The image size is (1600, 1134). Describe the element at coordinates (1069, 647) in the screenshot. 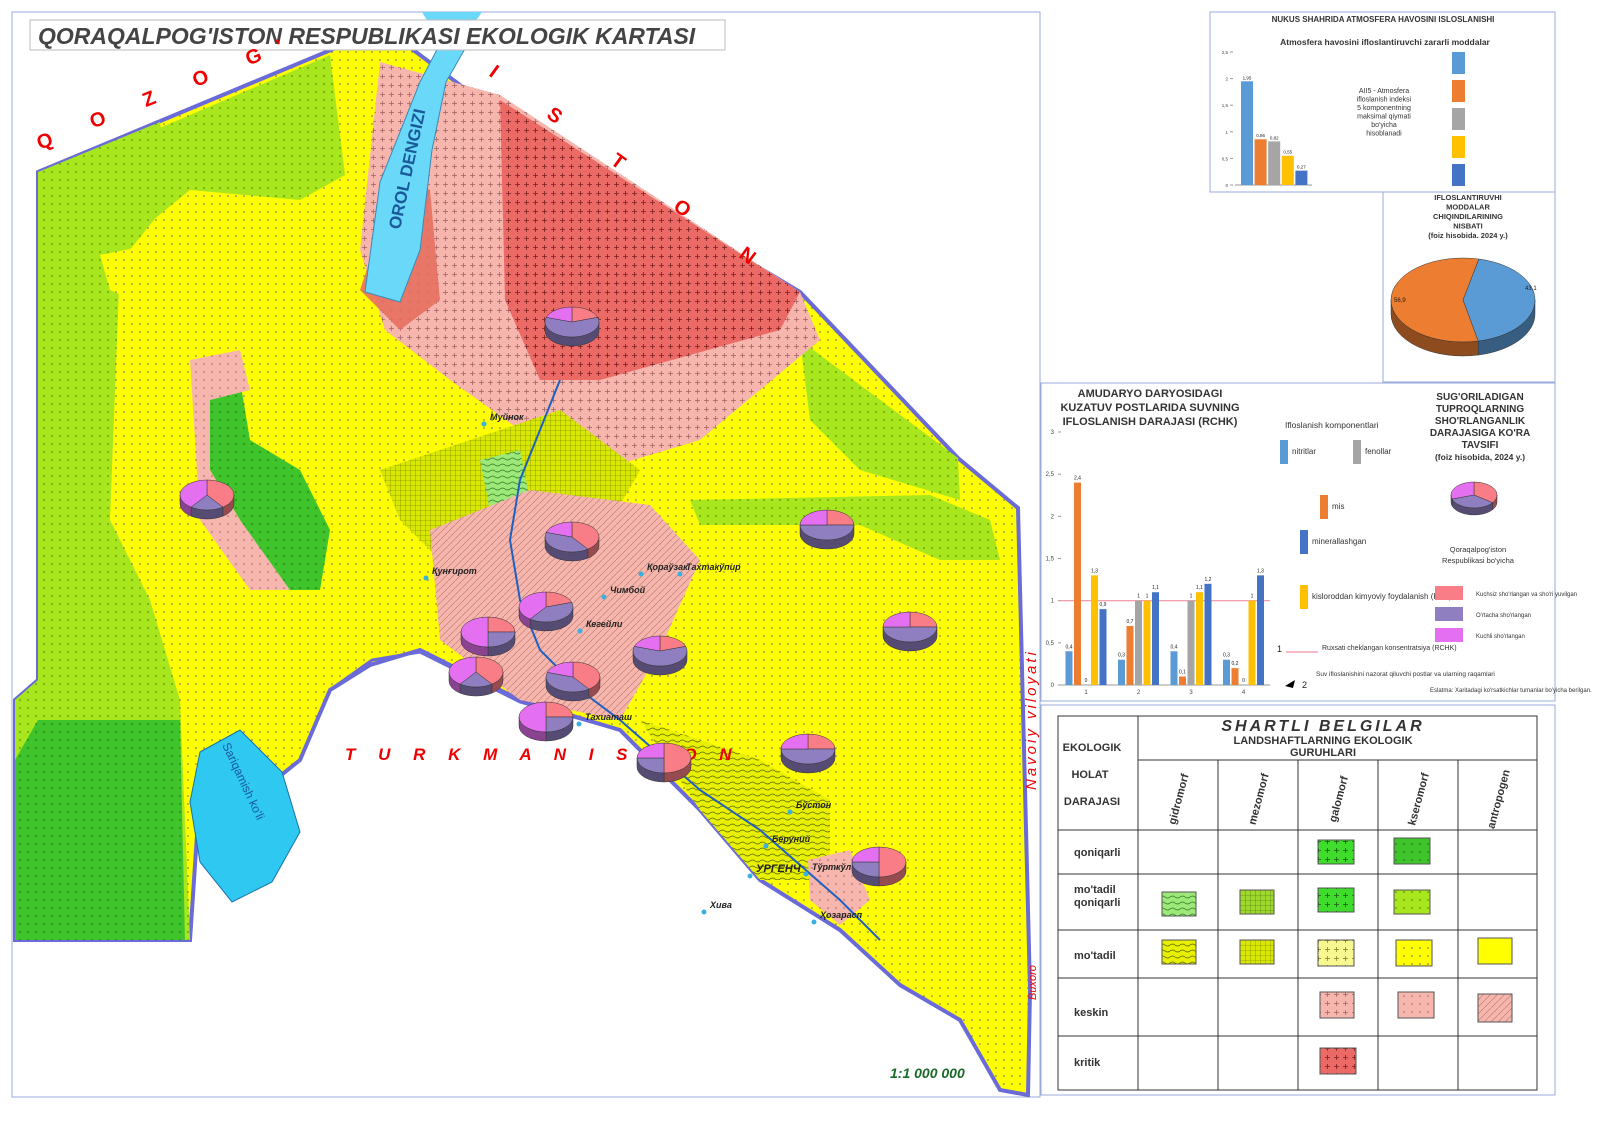

I see `value-label: 0,4` at that location.